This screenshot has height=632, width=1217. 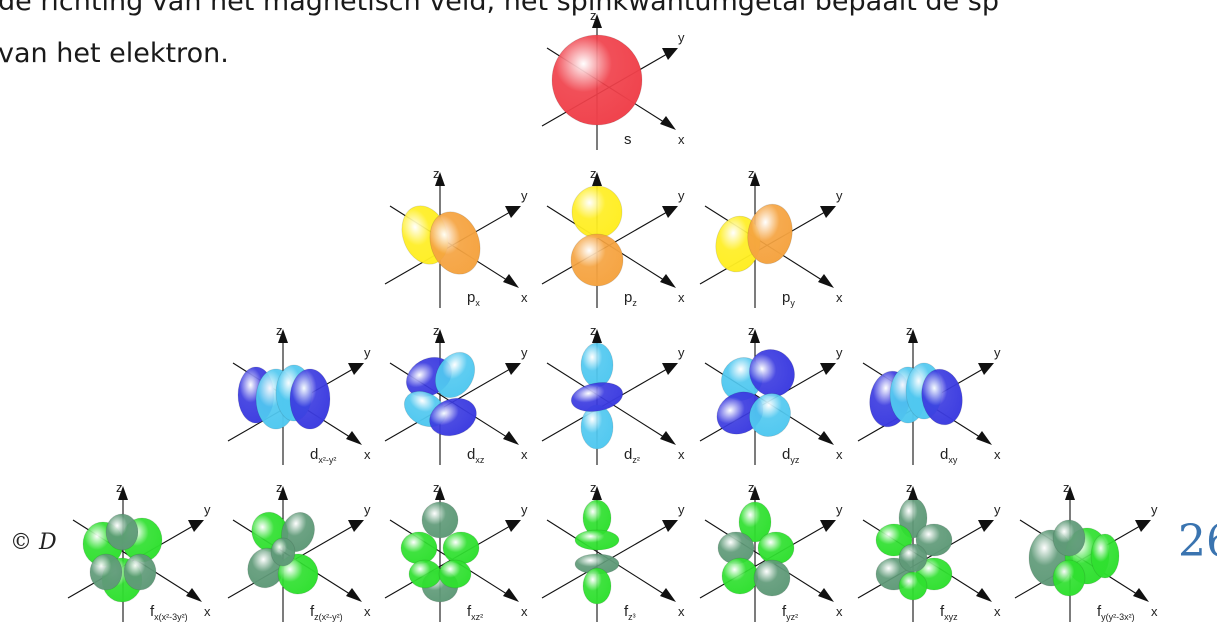 I want to click on orbital-px: z y x px, so click(x=451, y=241).